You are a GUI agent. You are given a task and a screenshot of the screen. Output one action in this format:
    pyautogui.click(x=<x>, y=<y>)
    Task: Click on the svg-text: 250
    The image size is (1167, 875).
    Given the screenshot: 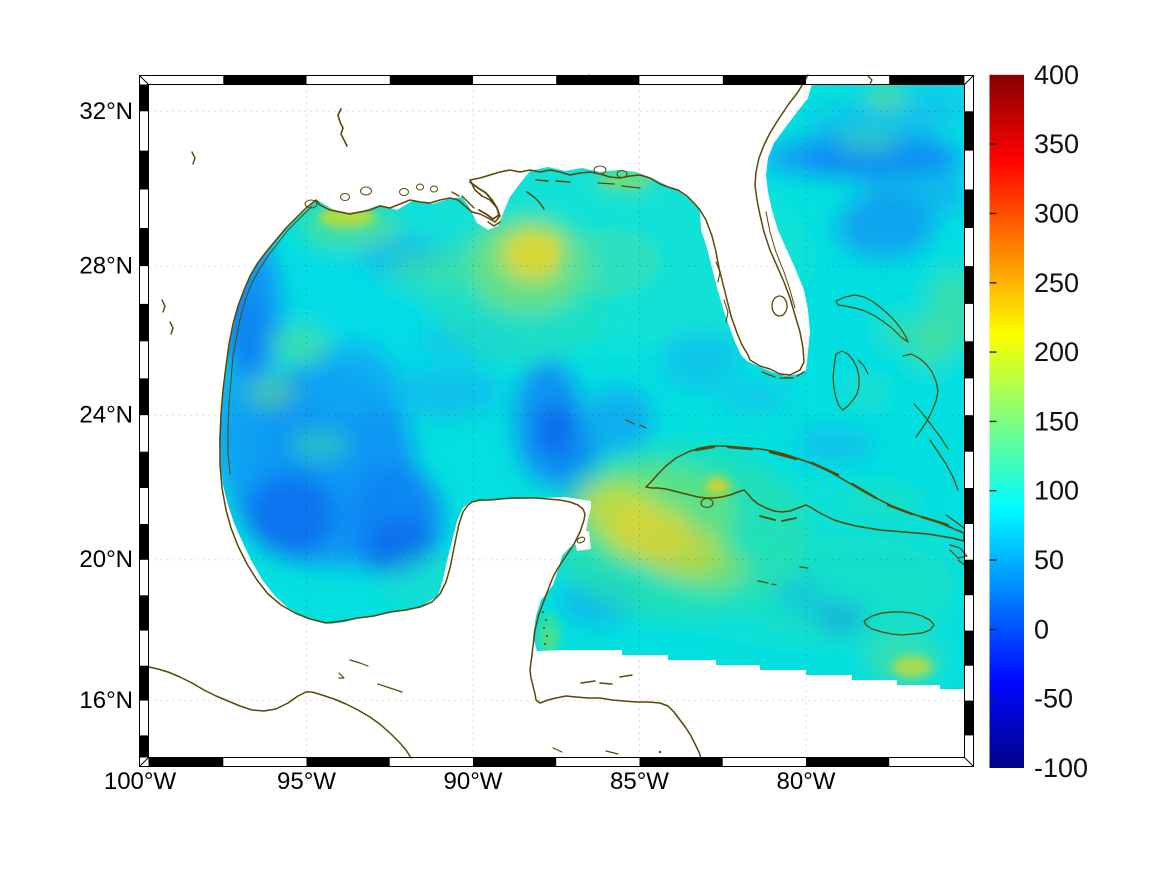 What is the action you would take?
    pyautogui.click(x=1056, y=283)
    